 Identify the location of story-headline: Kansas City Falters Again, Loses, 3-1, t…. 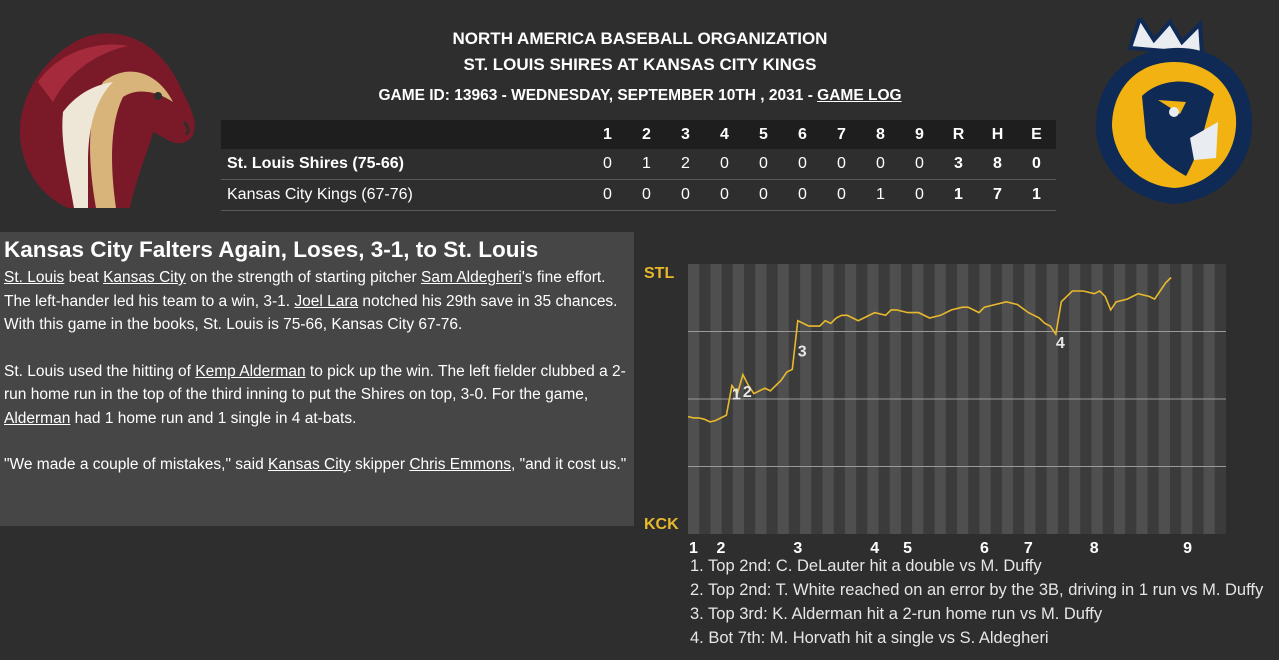
(271, 249).